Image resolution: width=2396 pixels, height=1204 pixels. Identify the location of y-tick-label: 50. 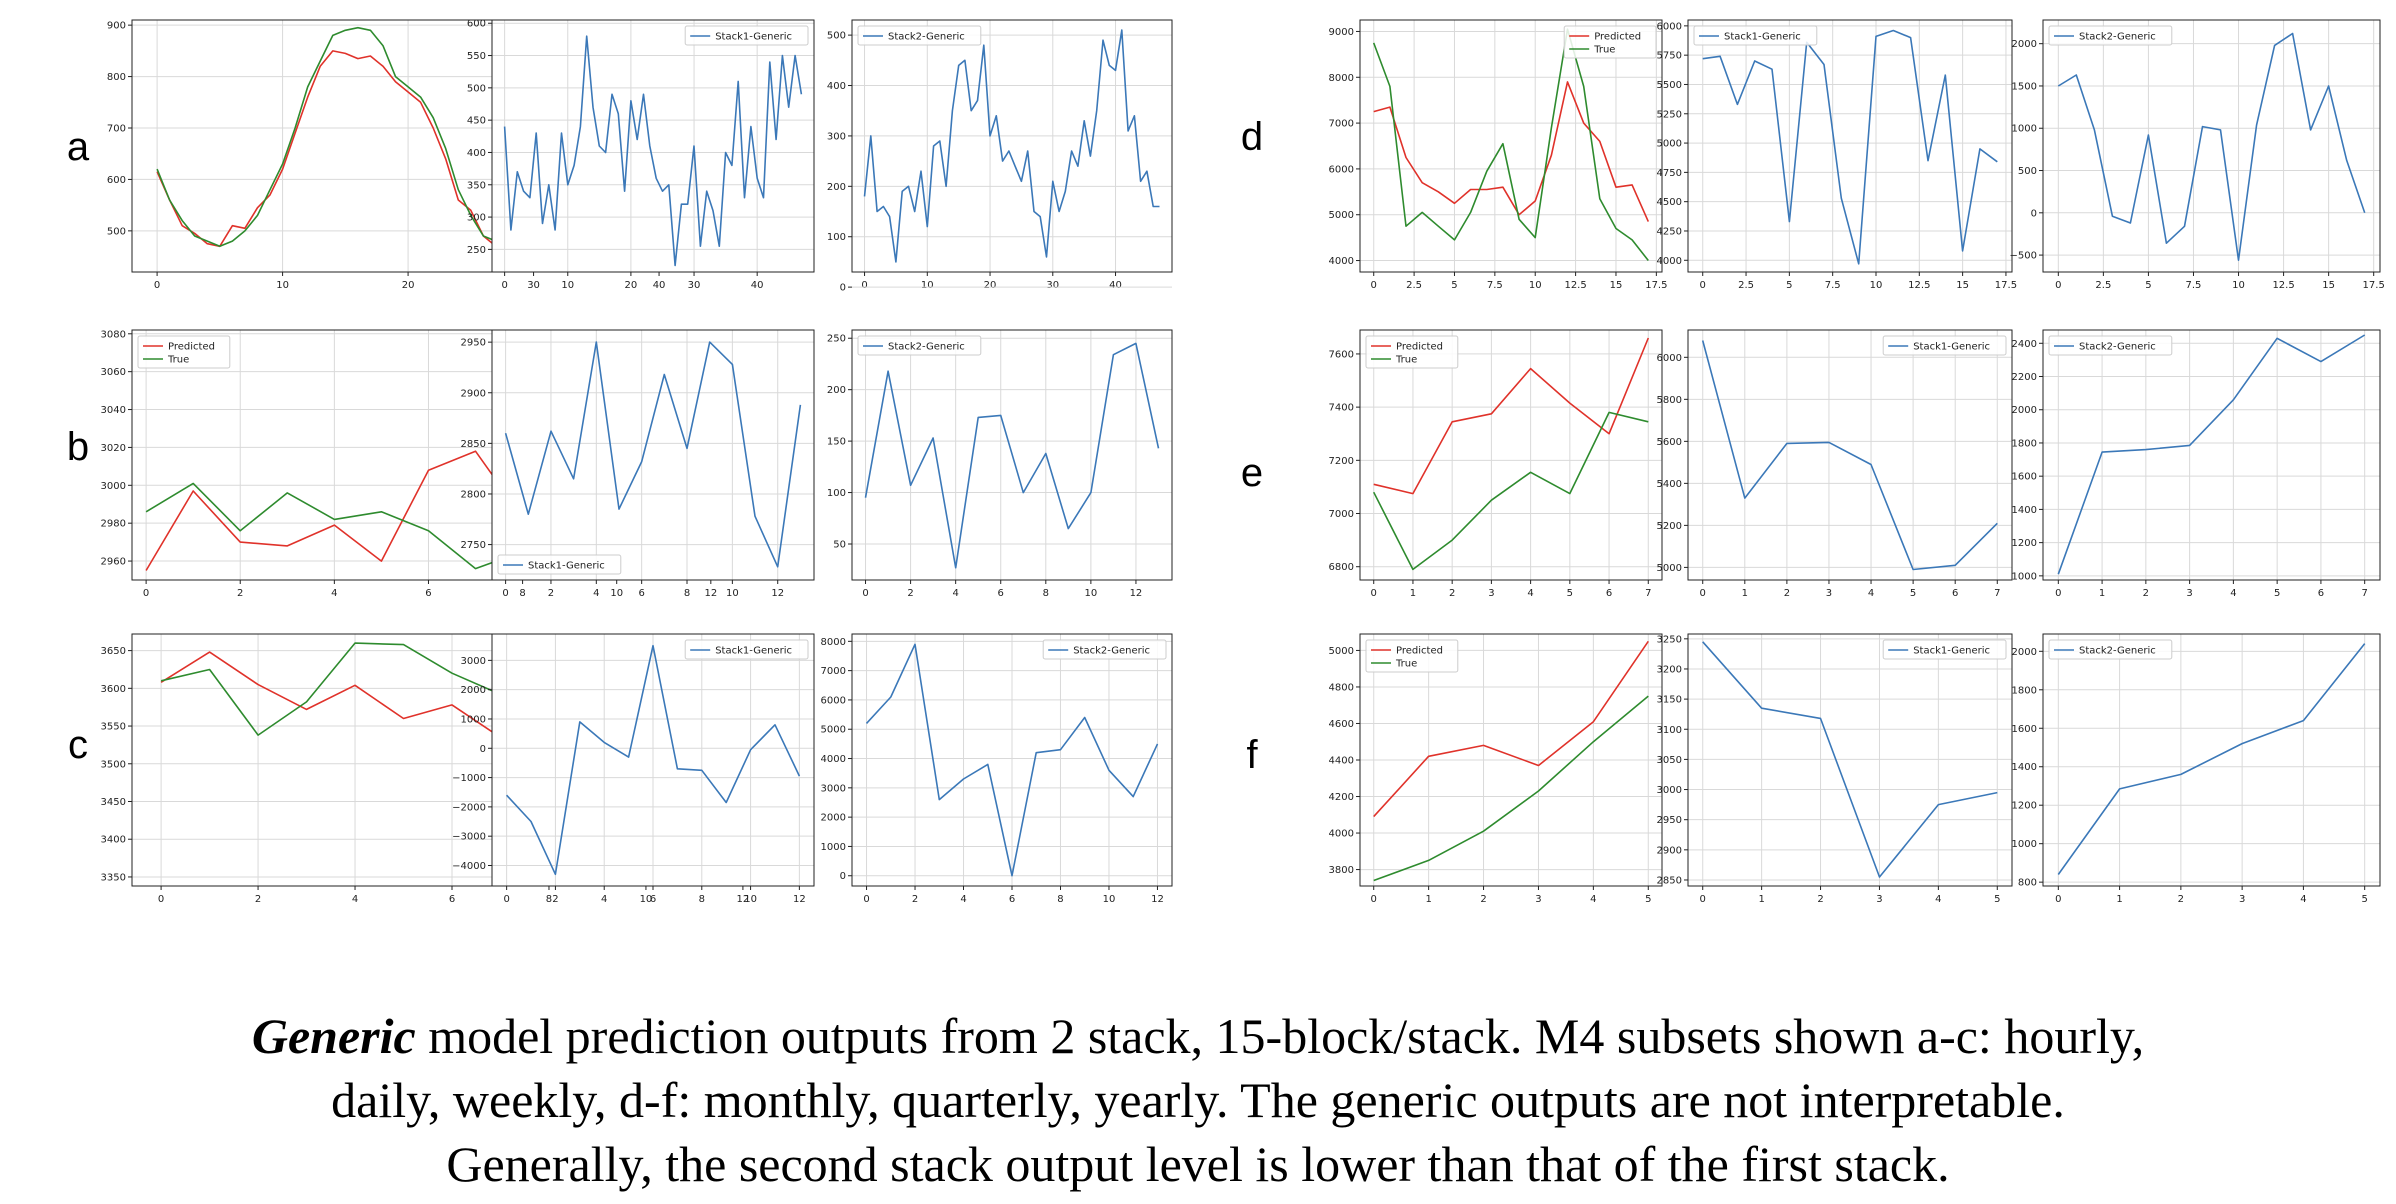
(839, 544).